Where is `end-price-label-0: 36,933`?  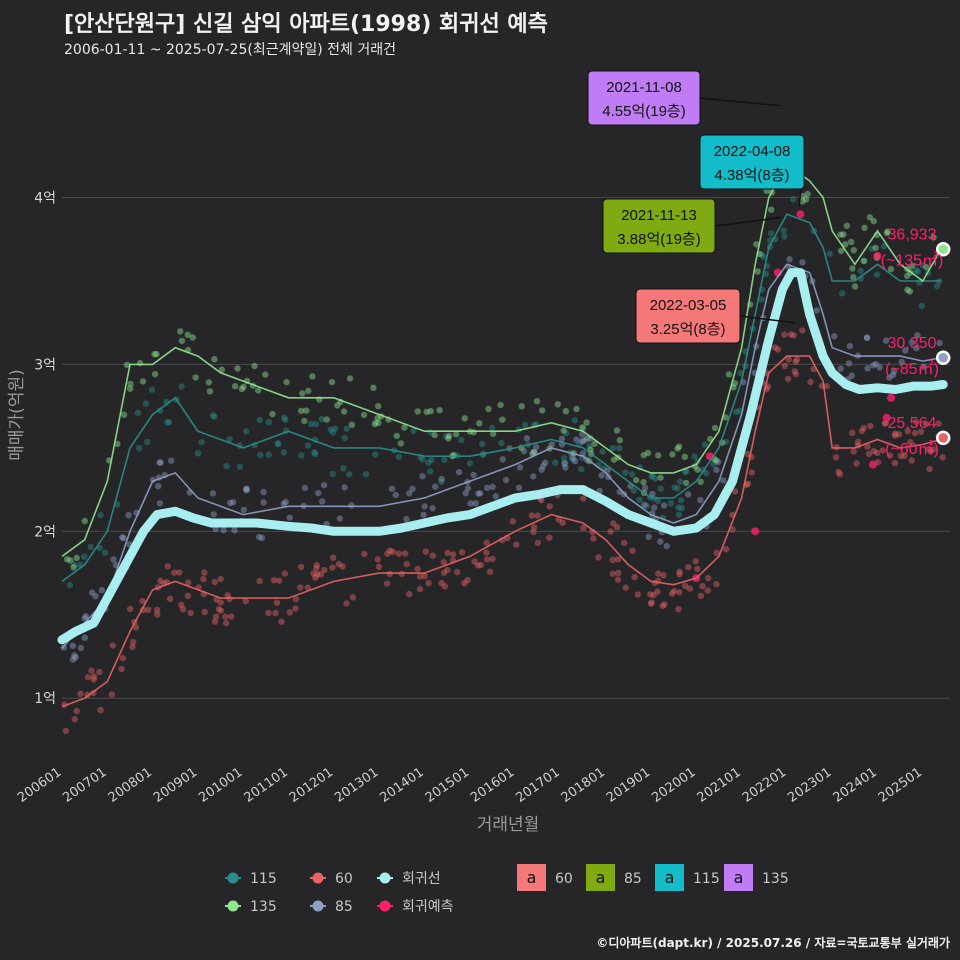 end-price-label-0: 36,933 is located at coordinates (912, 234).